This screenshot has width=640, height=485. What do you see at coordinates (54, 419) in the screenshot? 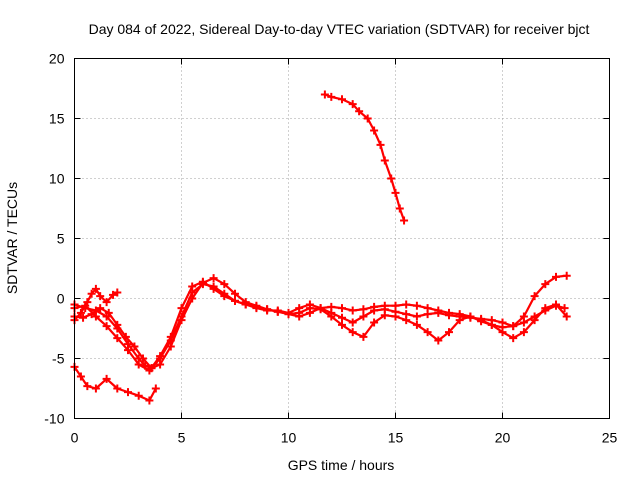
I see `y-tick-label: -10` at bounding box center [54, 419].